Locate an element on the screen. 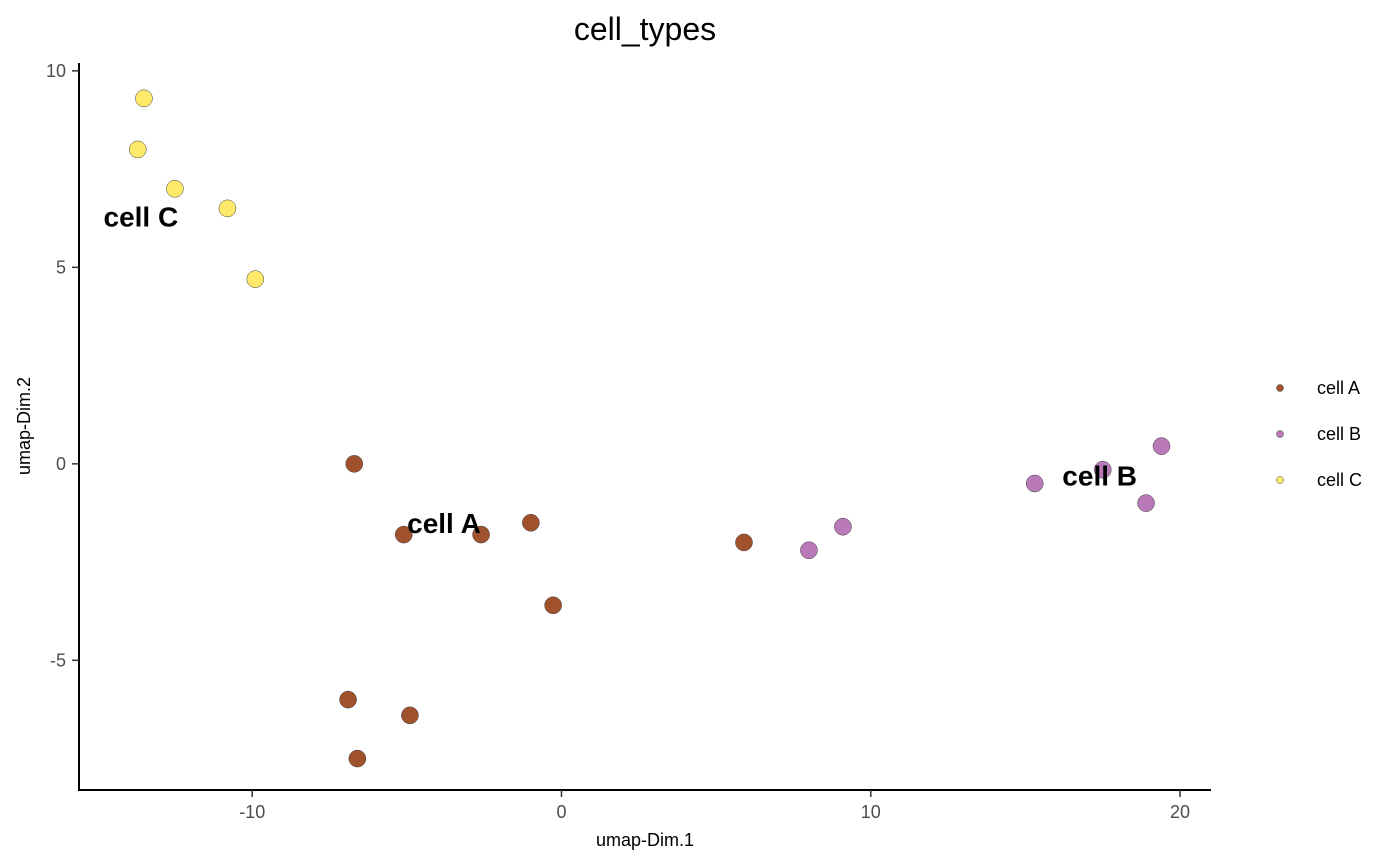 This screenshot has width=1400, height=866. legend-label: cell C is located at coordinates (1339, 480).